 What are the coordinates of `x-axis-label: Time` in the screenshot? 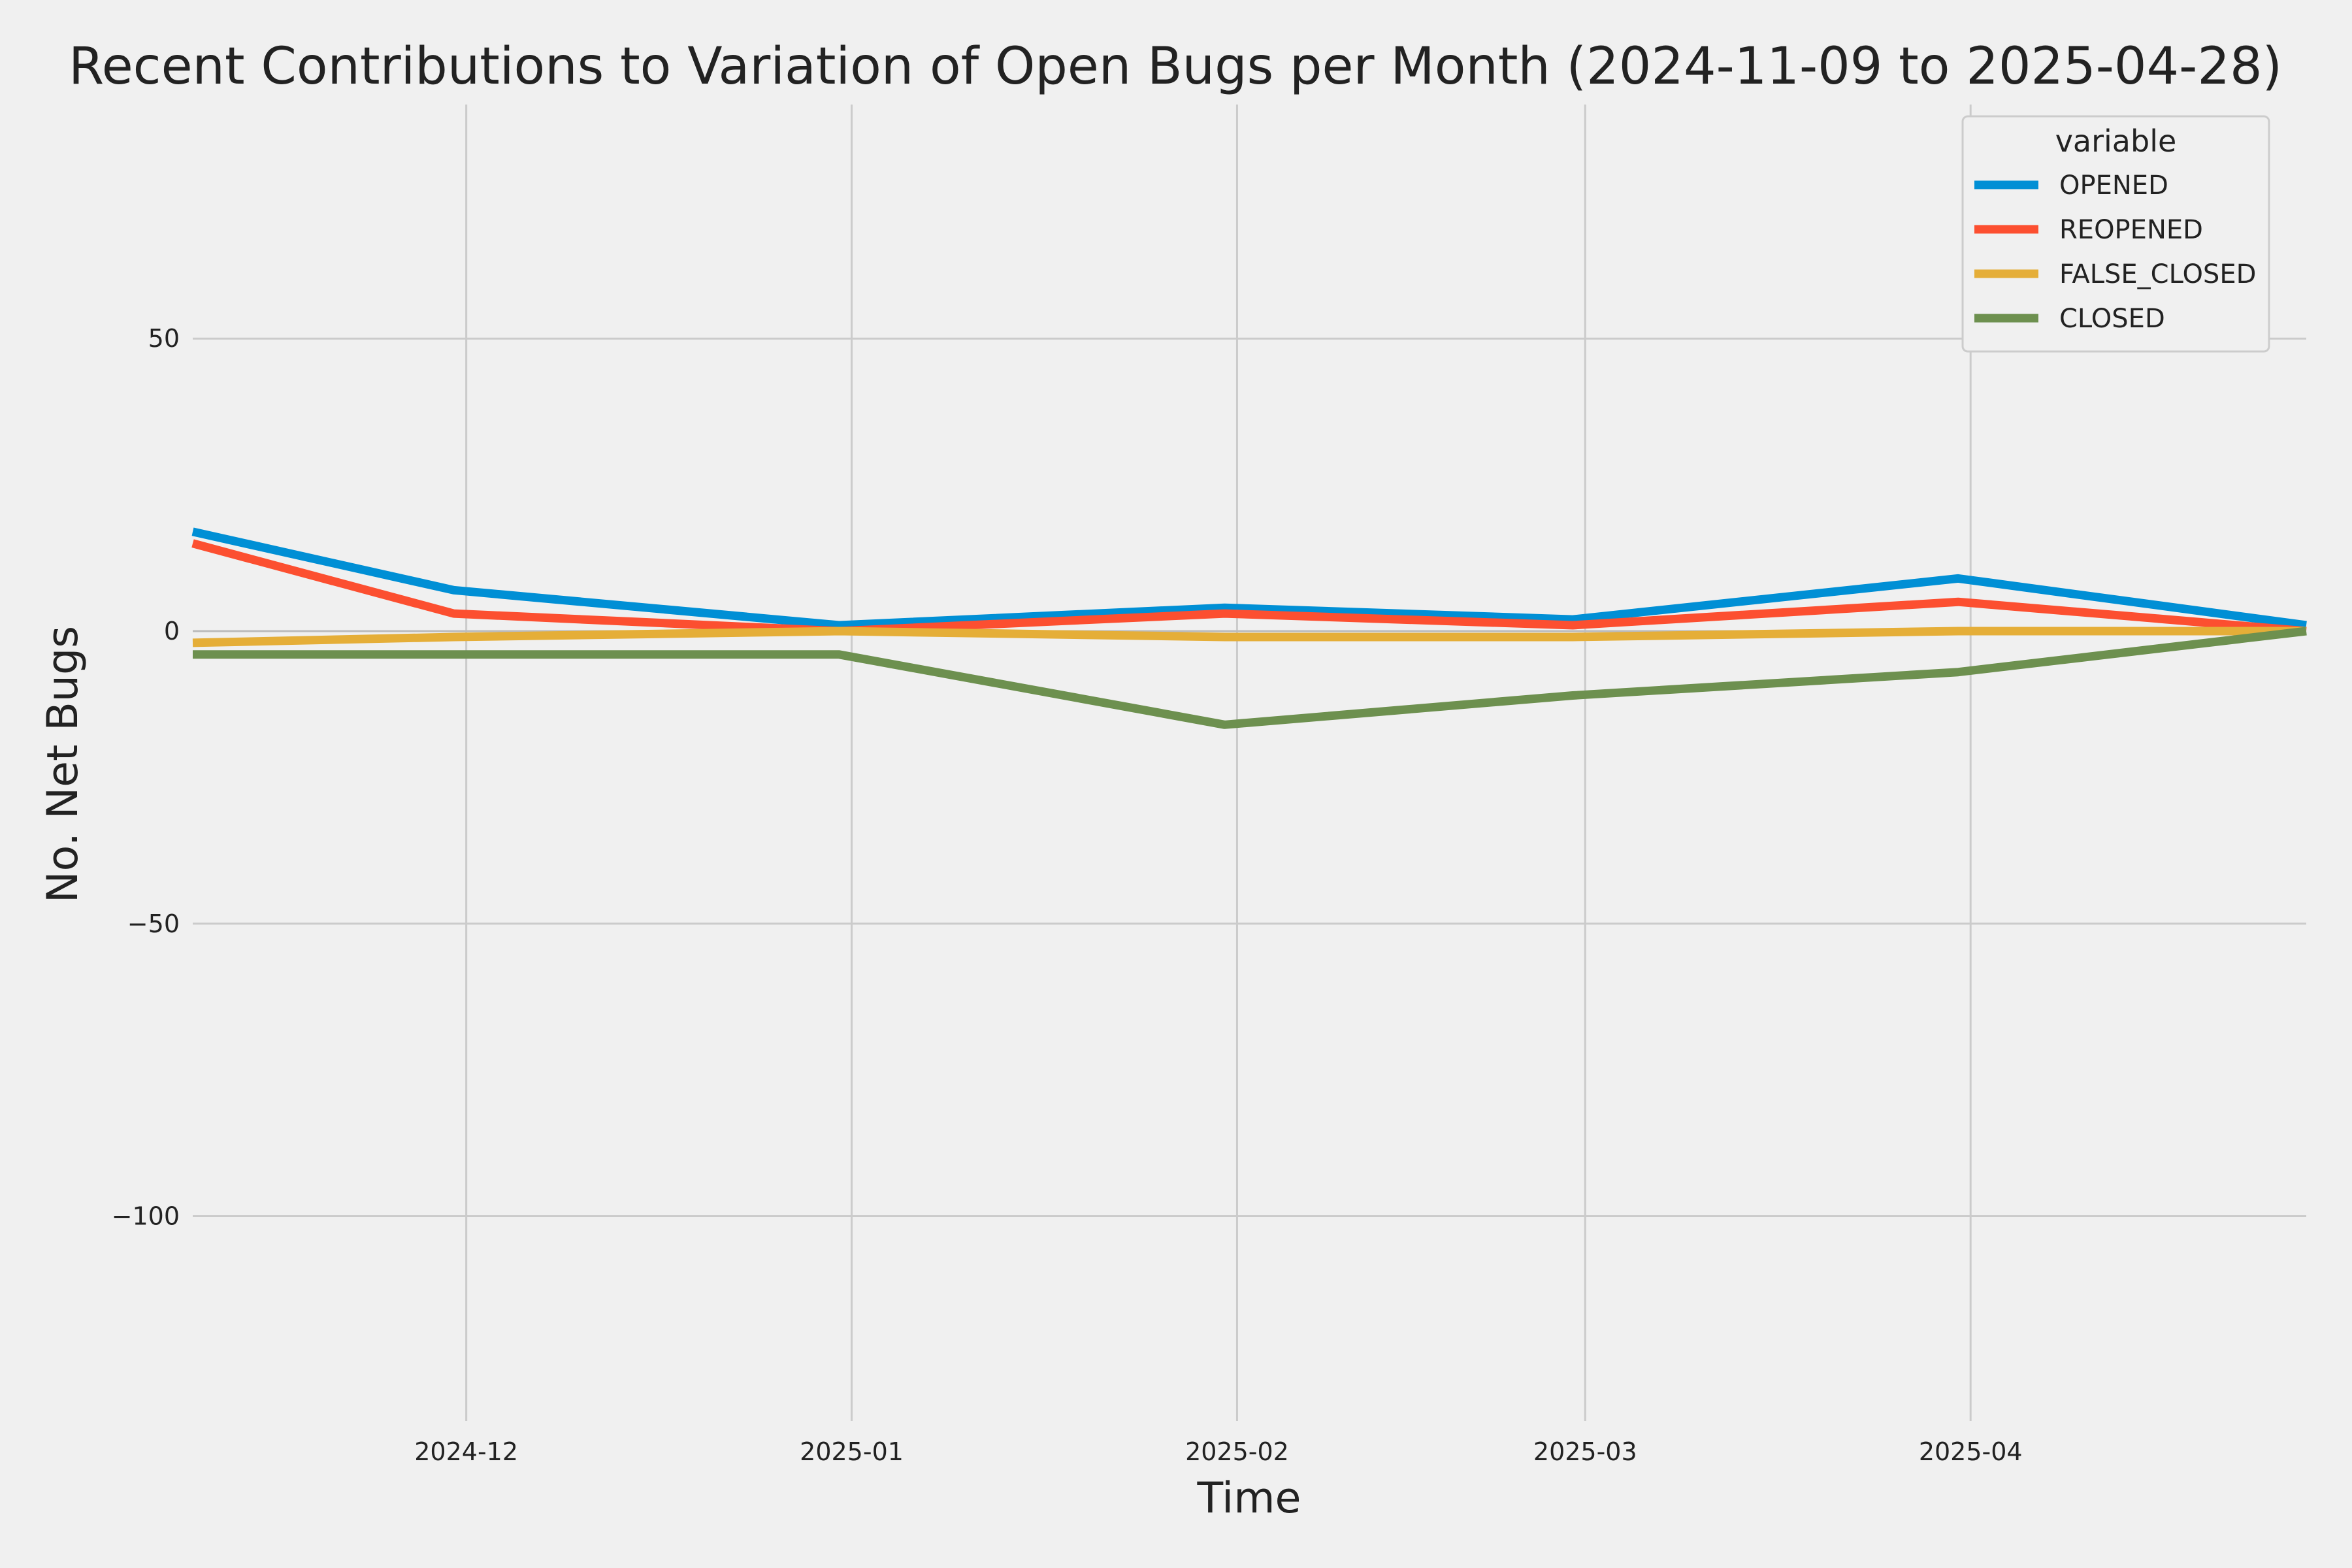 It's located at (1248, 1498).